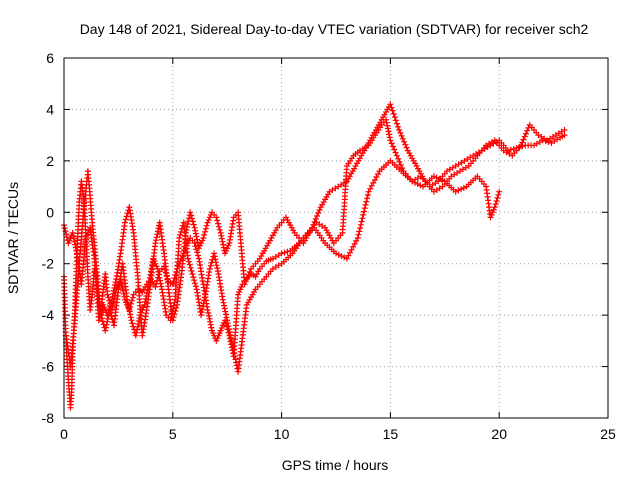 Image resolution: width=640 pixels, height=480 pixels. I want to click on x-tick-label: 10, so click(282, 434).